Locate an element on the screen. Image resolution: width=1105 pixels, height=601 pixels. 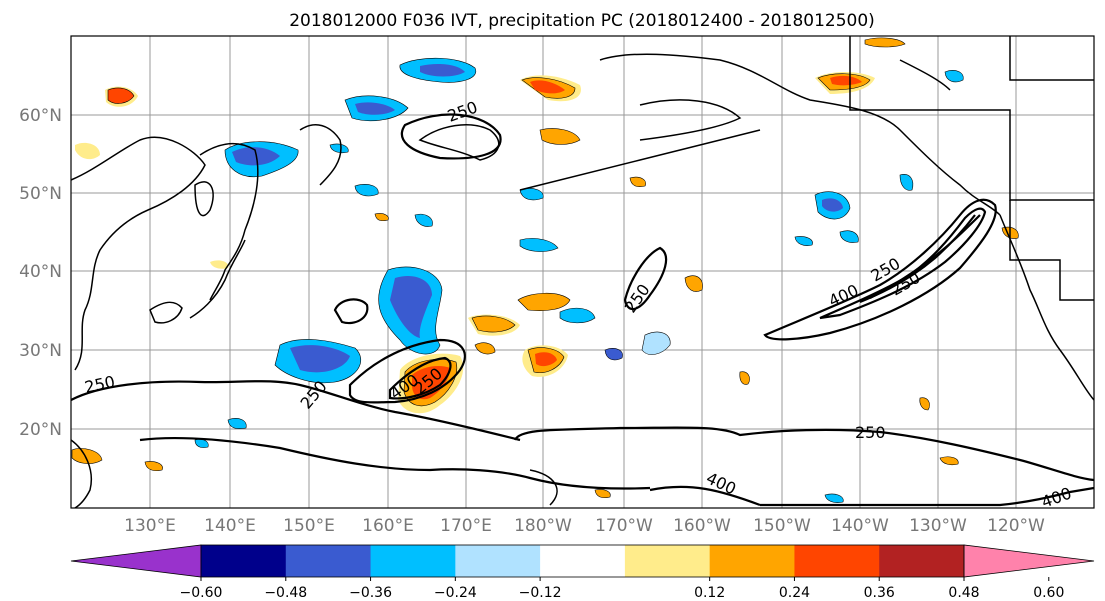
lon-label: 160°W is located at coordinates (702, 526).